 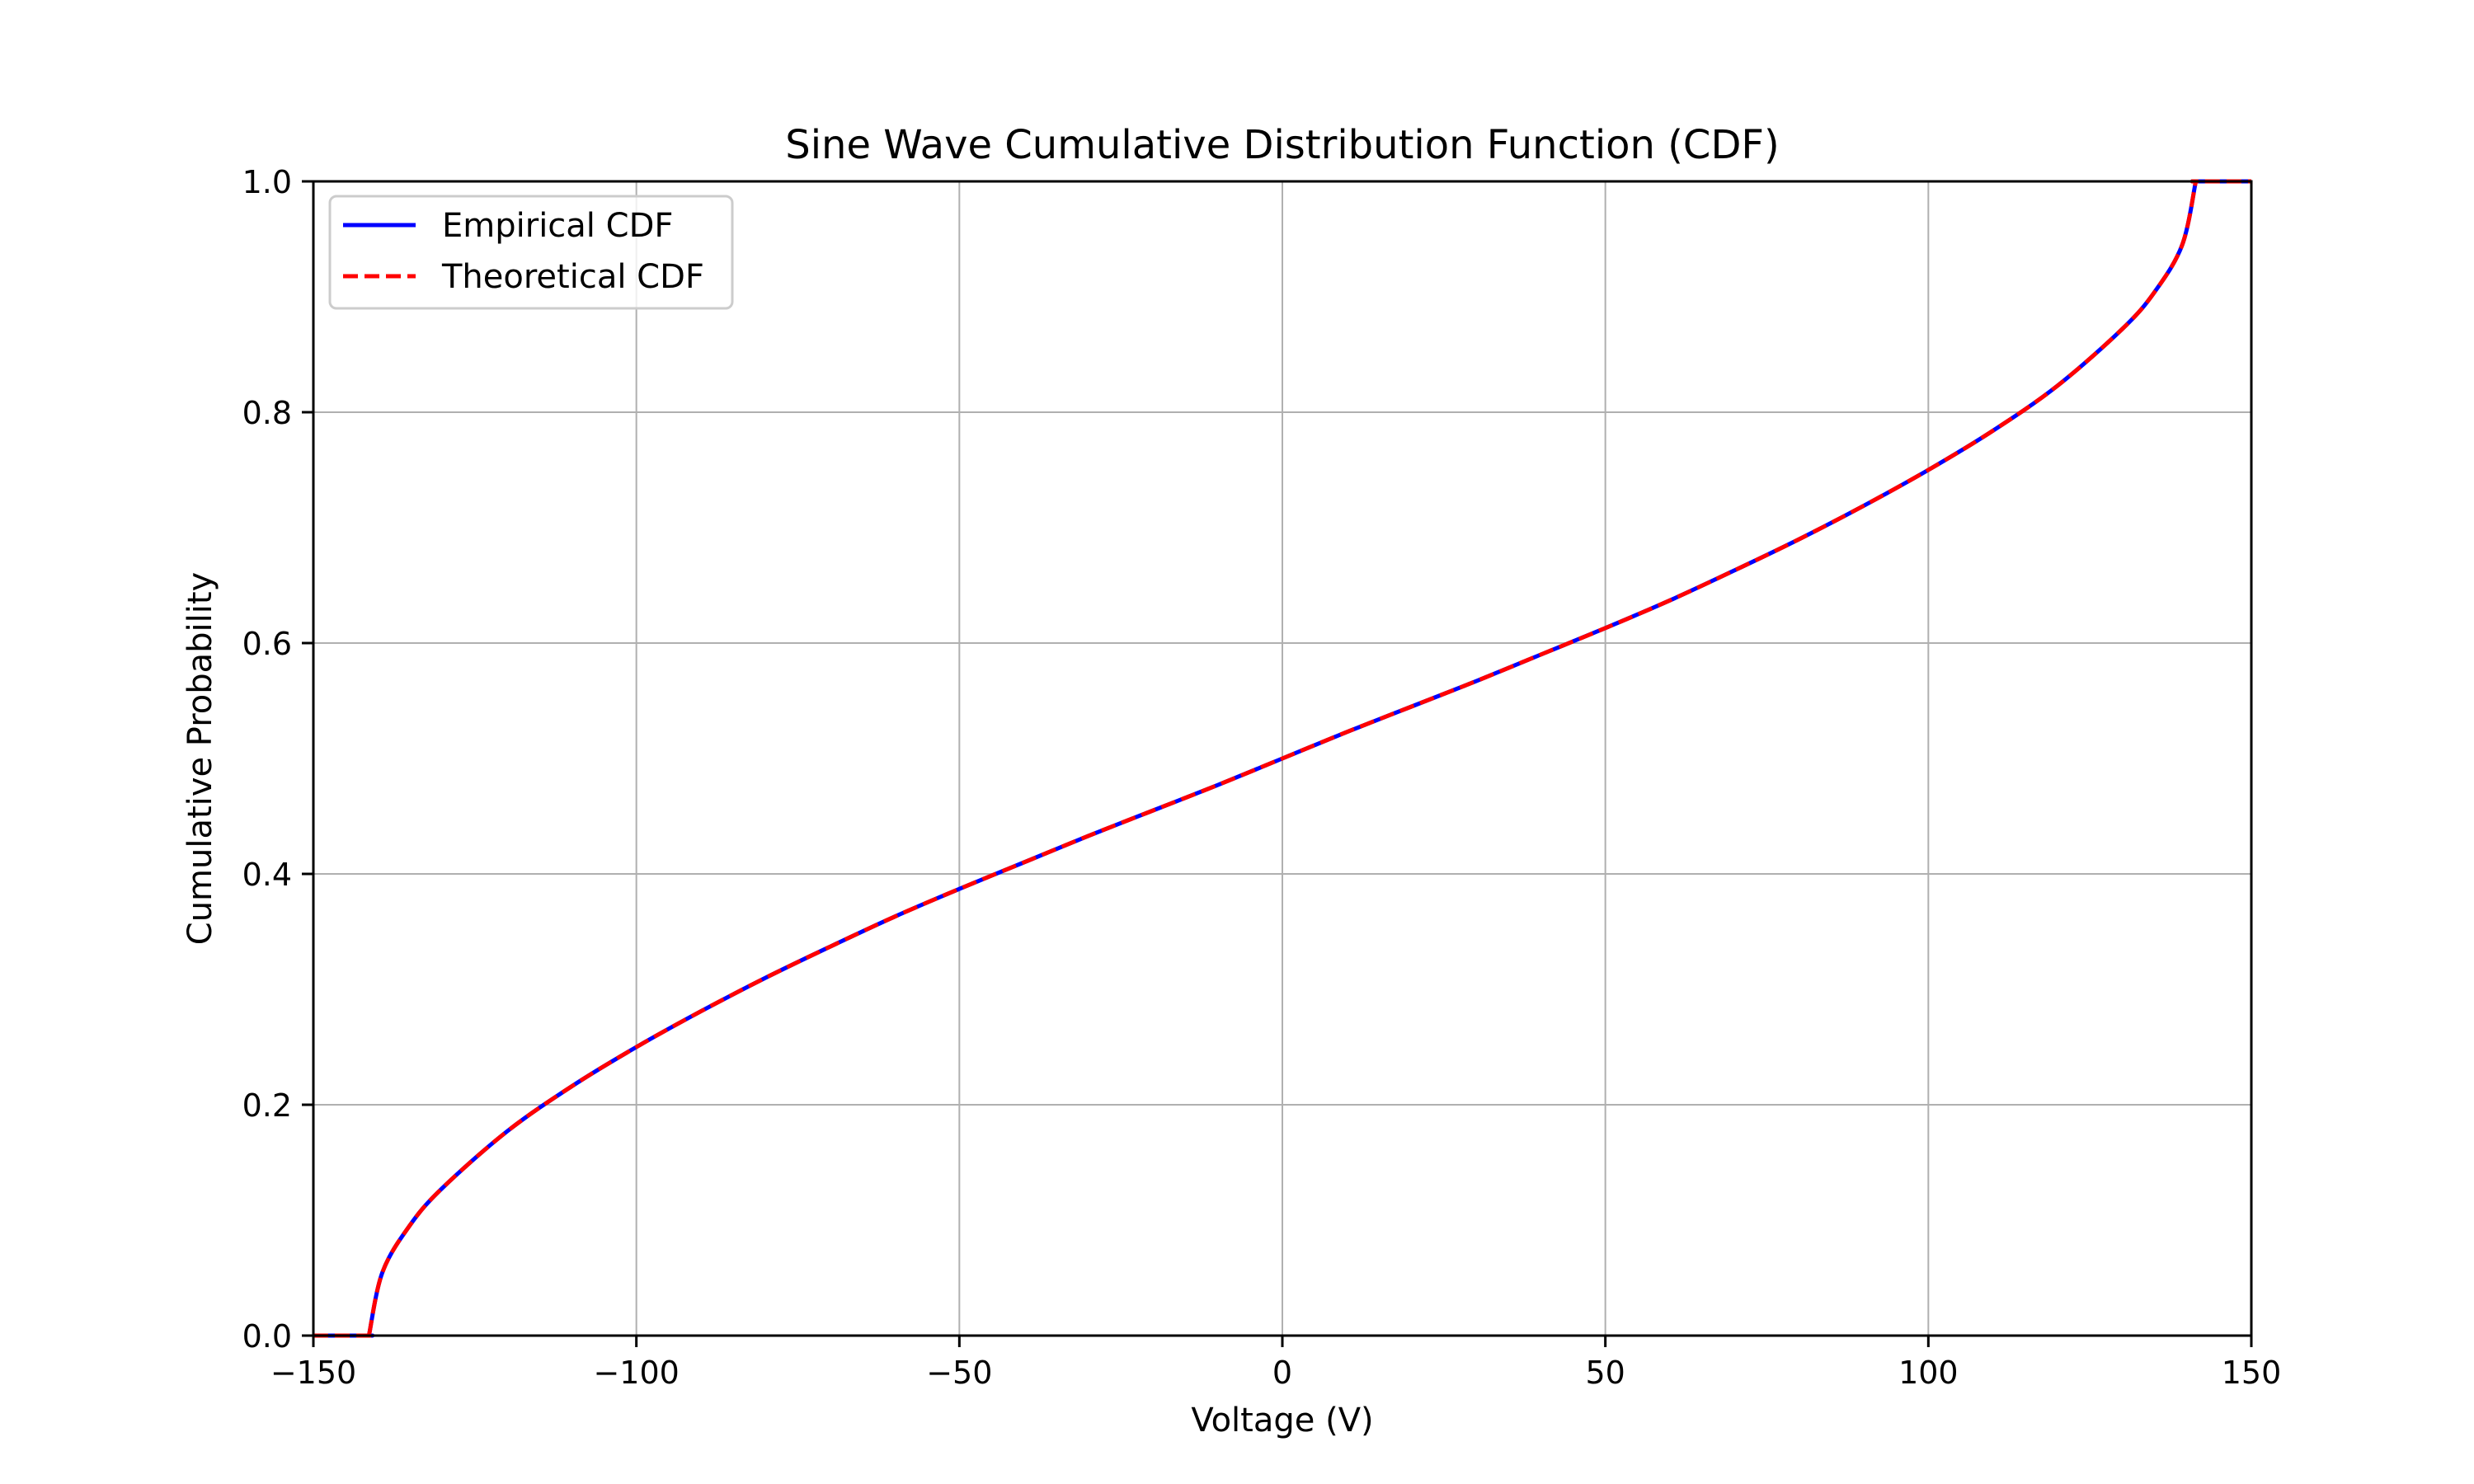 I want to click on y-tick-label: 0.2, so click(x=267, y=1105).